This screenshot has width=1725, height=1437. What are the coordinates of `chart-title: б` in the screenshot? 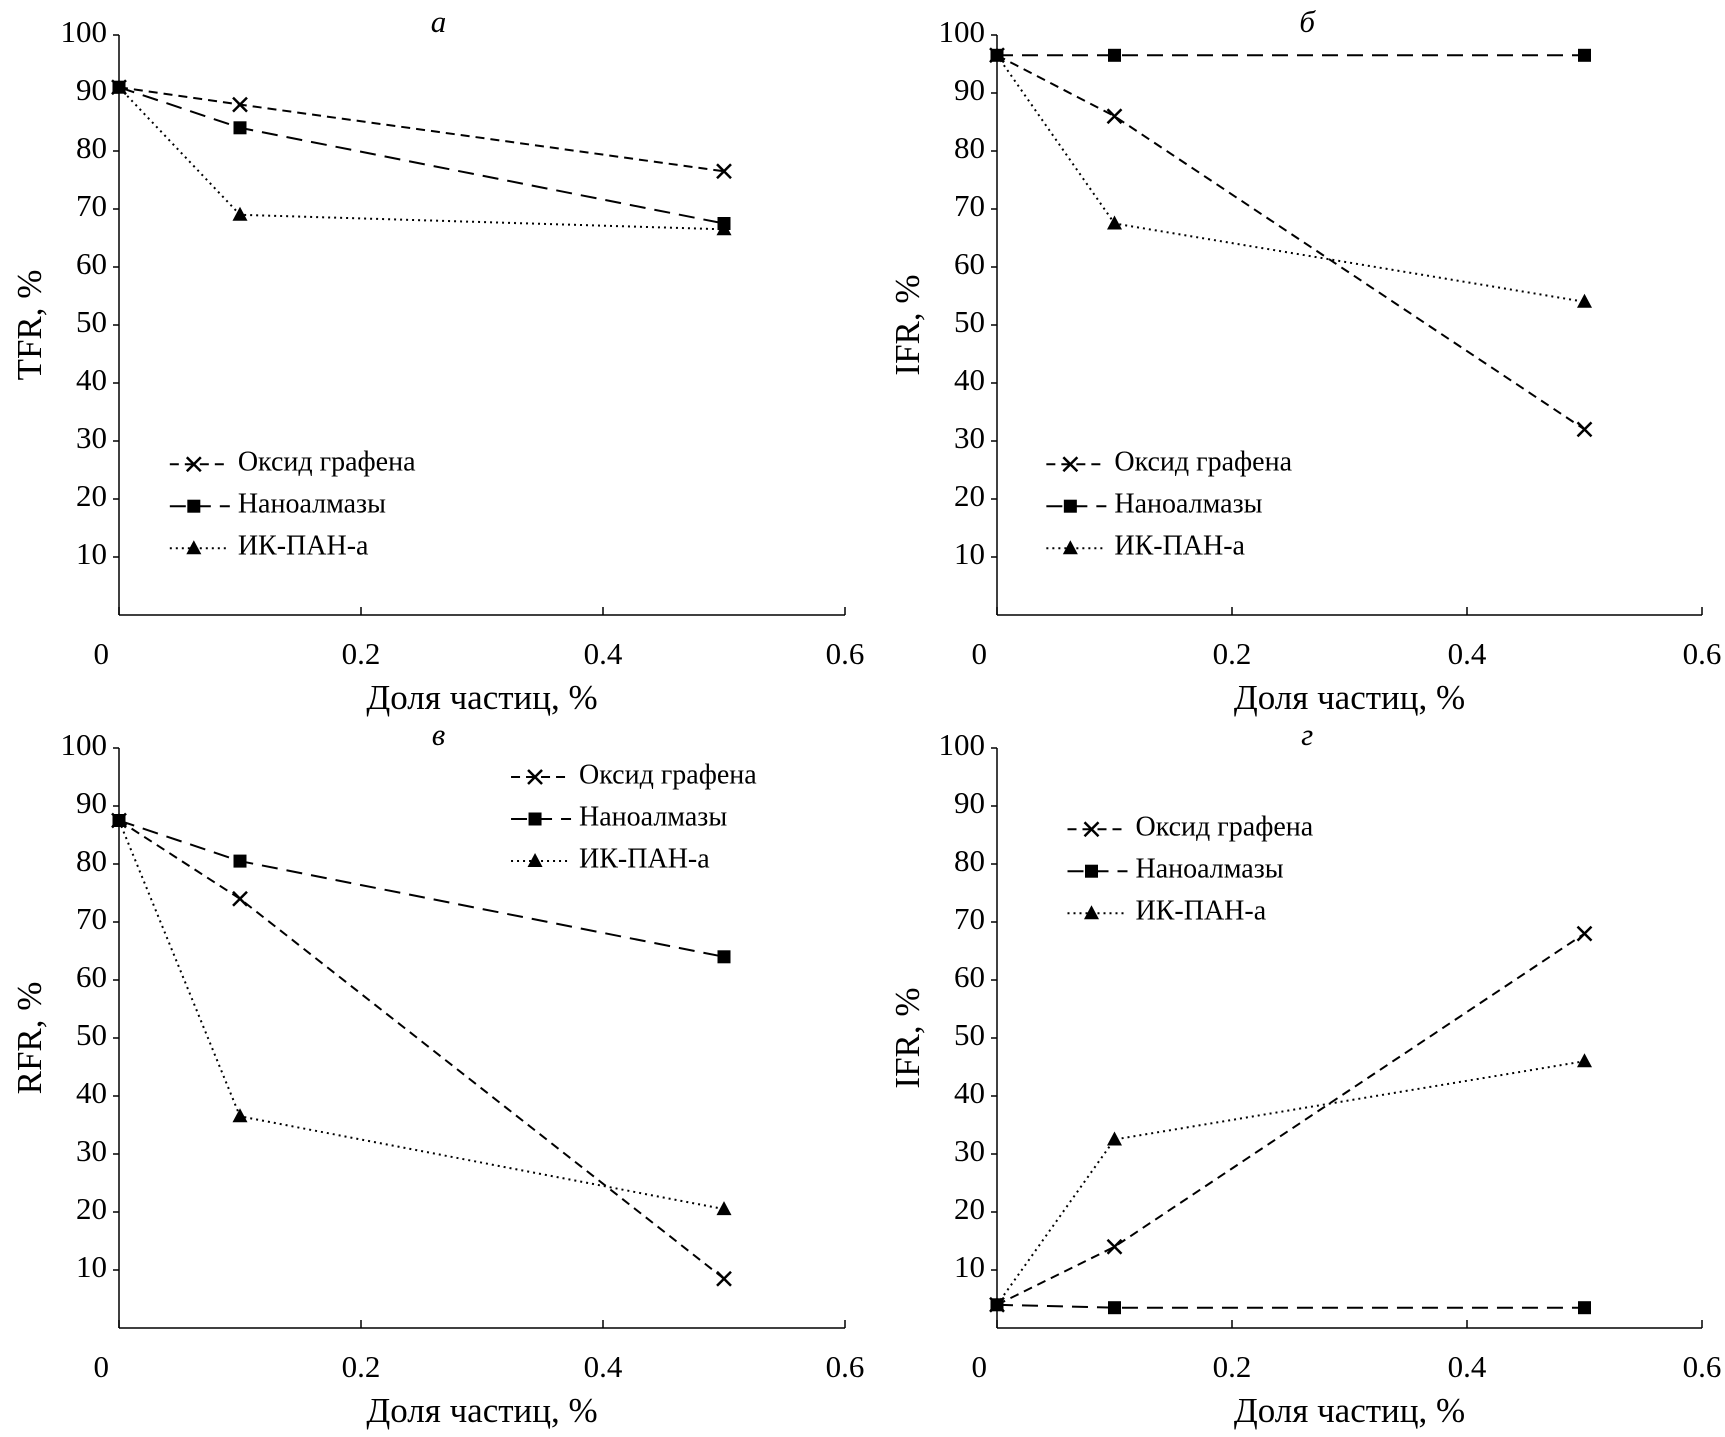 It's located at (1307, 21).